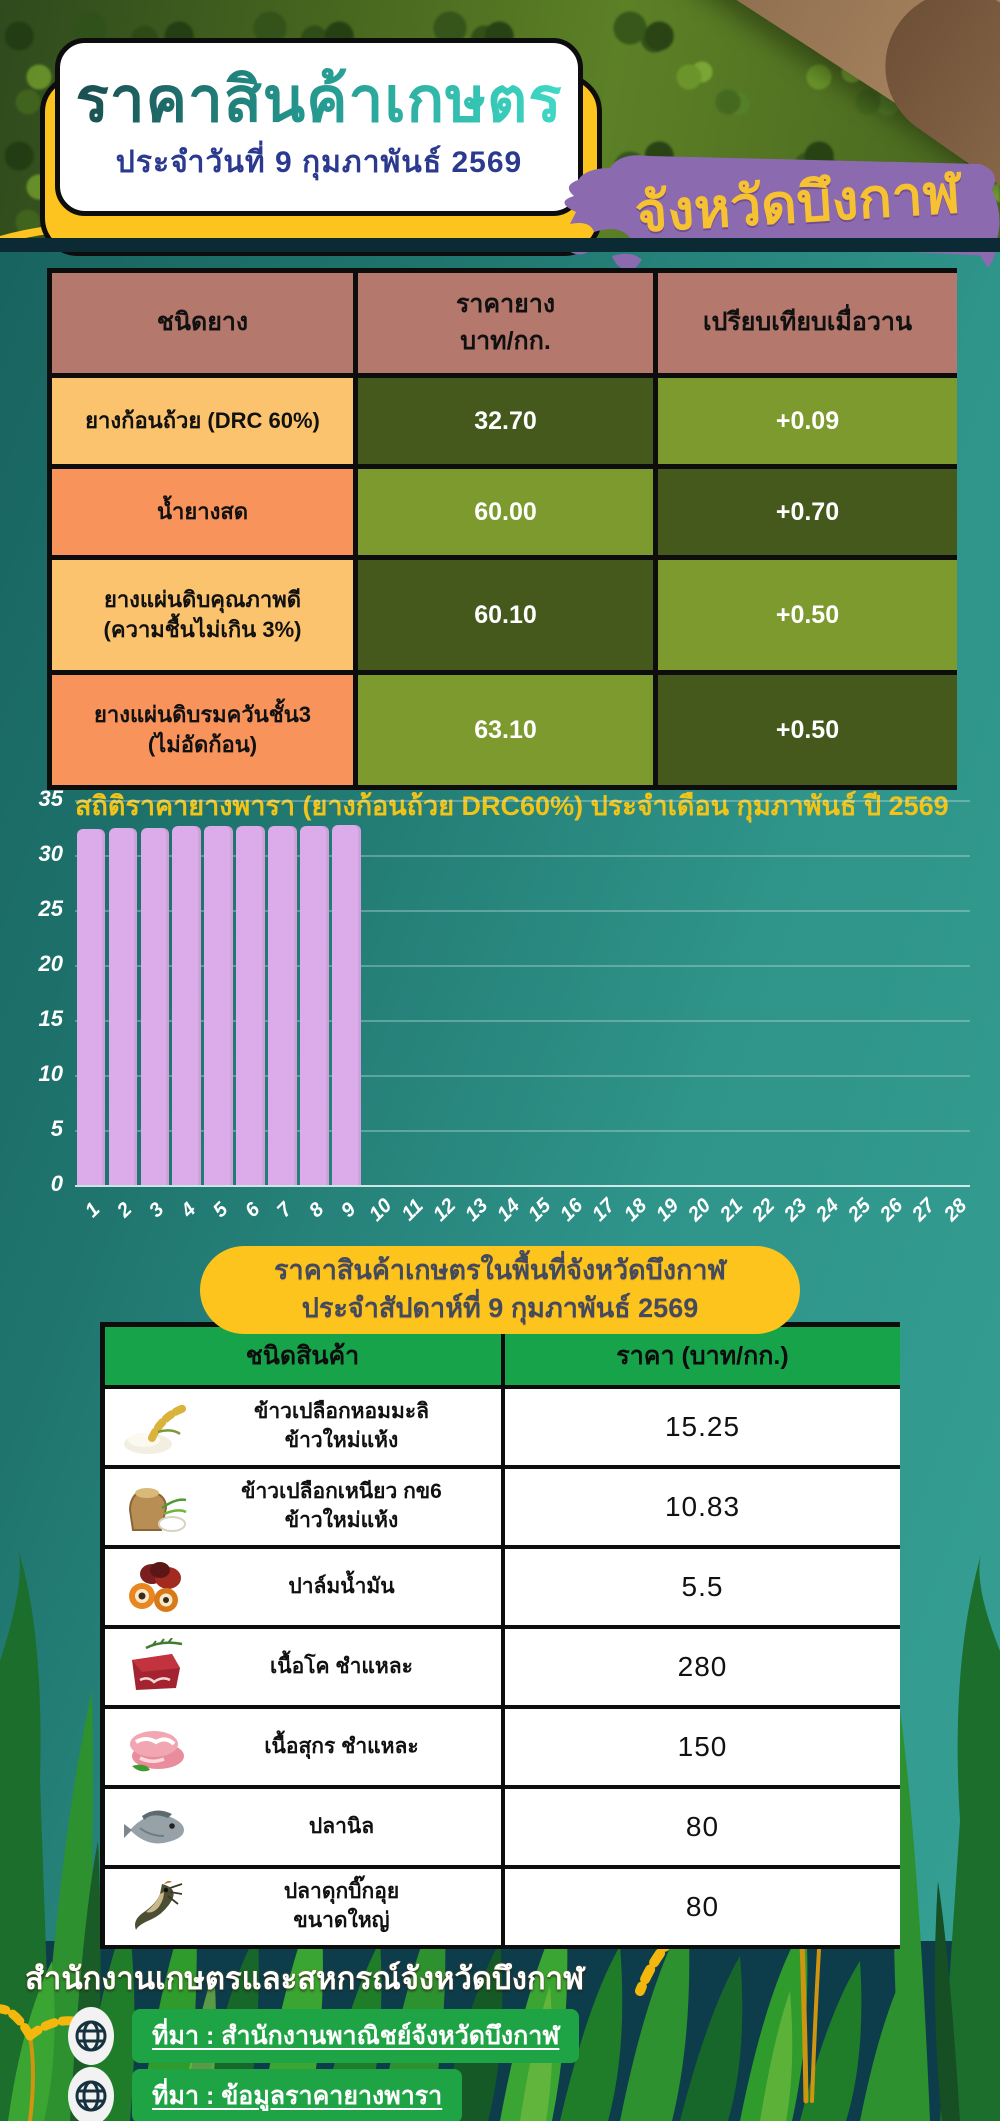  What do you see at coordinates (156, 1907) in the screenshot?
I see `catfish-image` at bounding box center [156, 1907].